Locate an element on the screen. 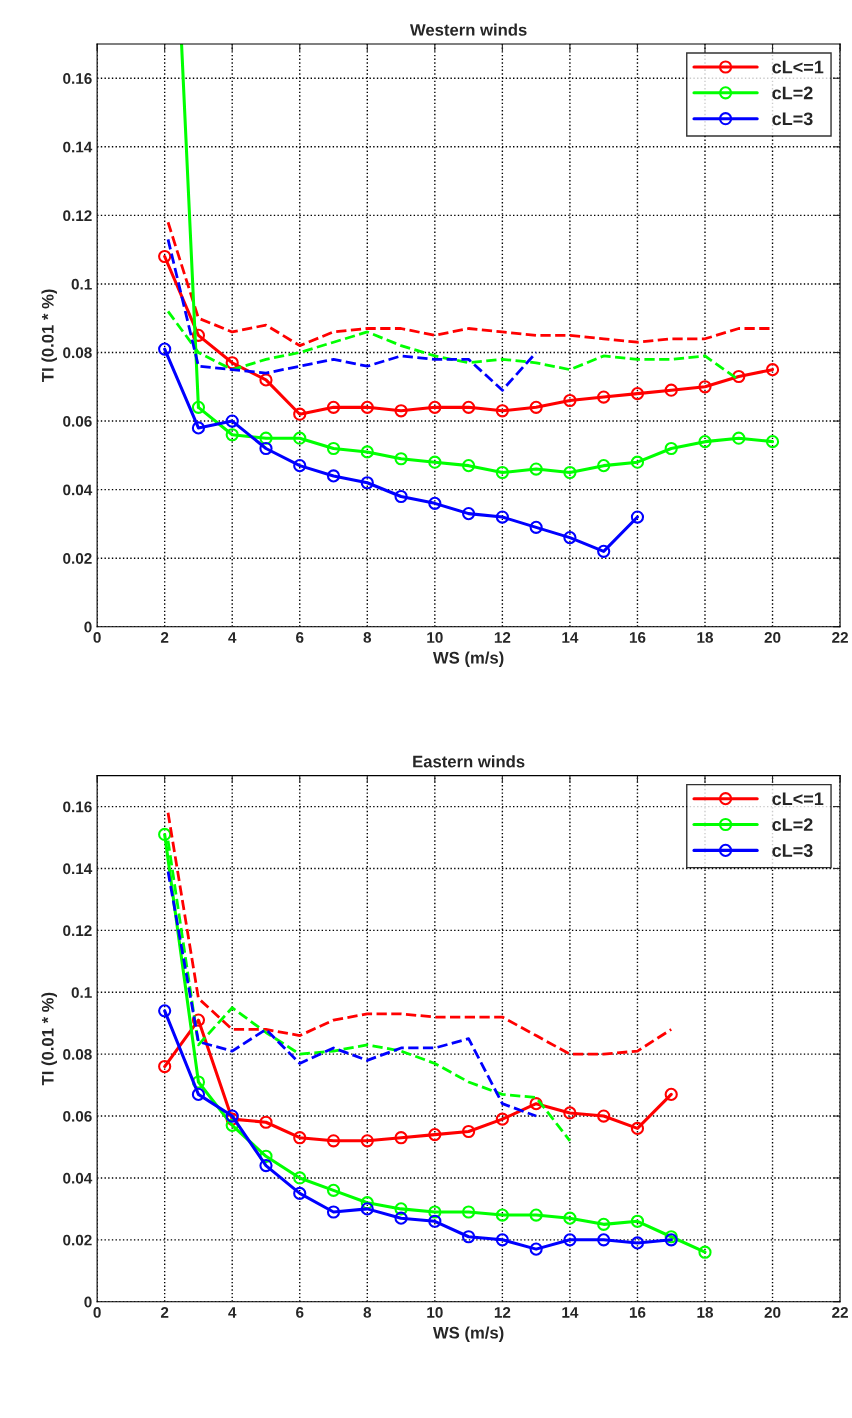 The height and width of the screenshot is (1418, 852). chart-title: Eastern winds is located at coordinates (469, 761).